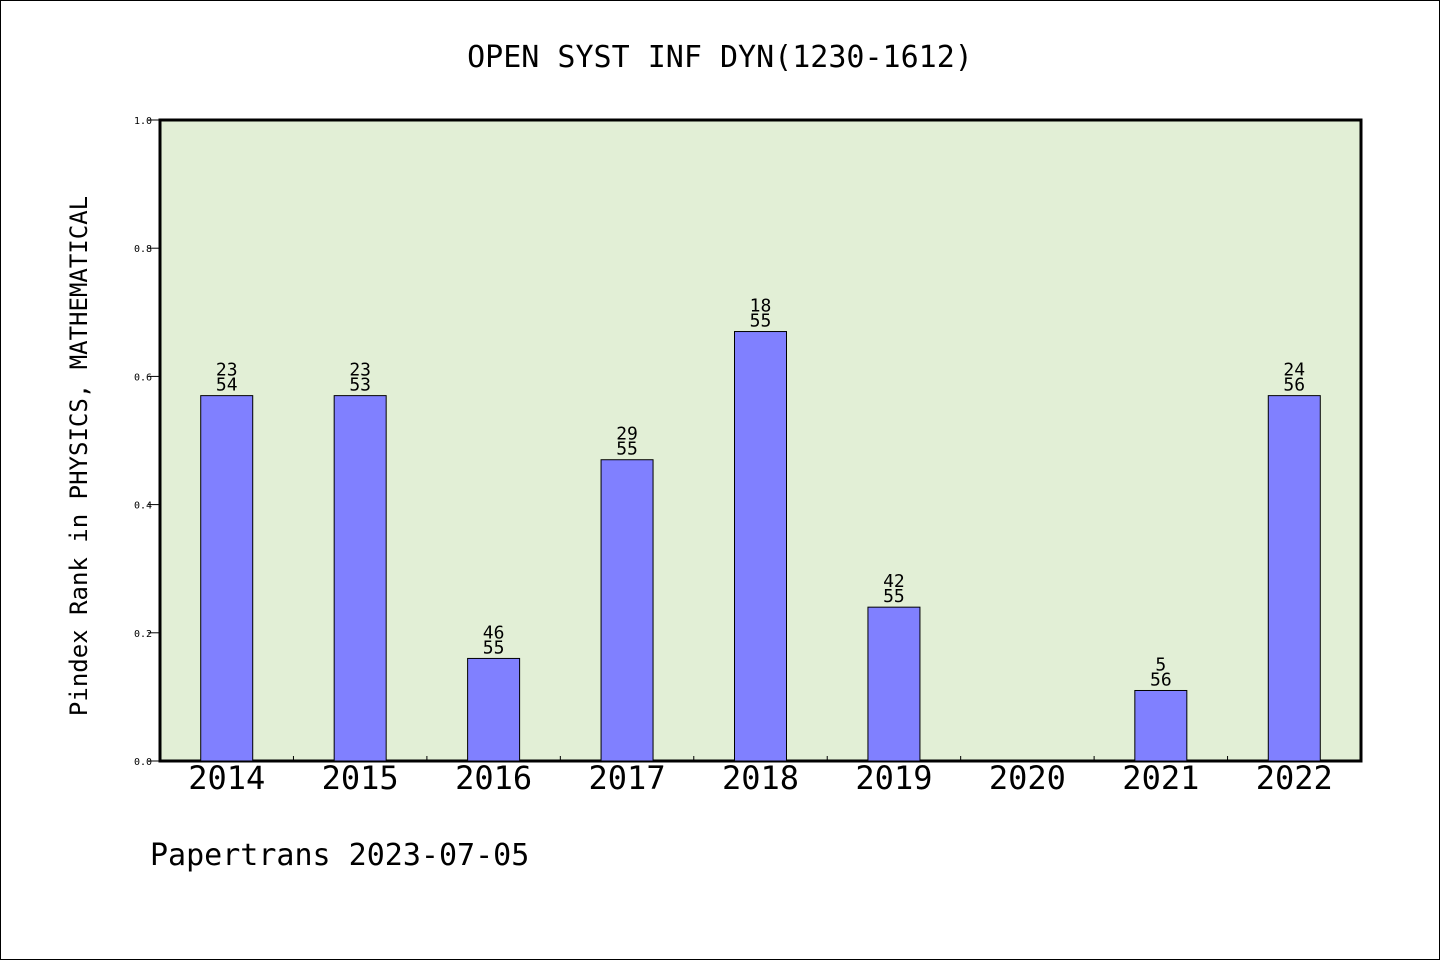  What do you see at coordinates (494, 632) in the screenshot?
I see `bar-label-rank: 46` at bounding box center [494, 632].